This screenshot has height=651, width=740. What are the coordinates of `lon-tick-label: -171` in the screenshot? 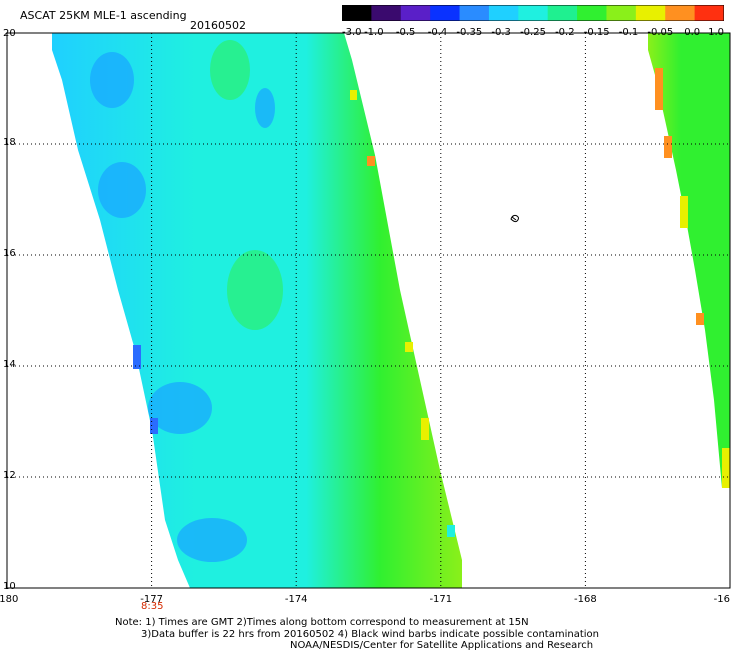 It's located at (440, 599).